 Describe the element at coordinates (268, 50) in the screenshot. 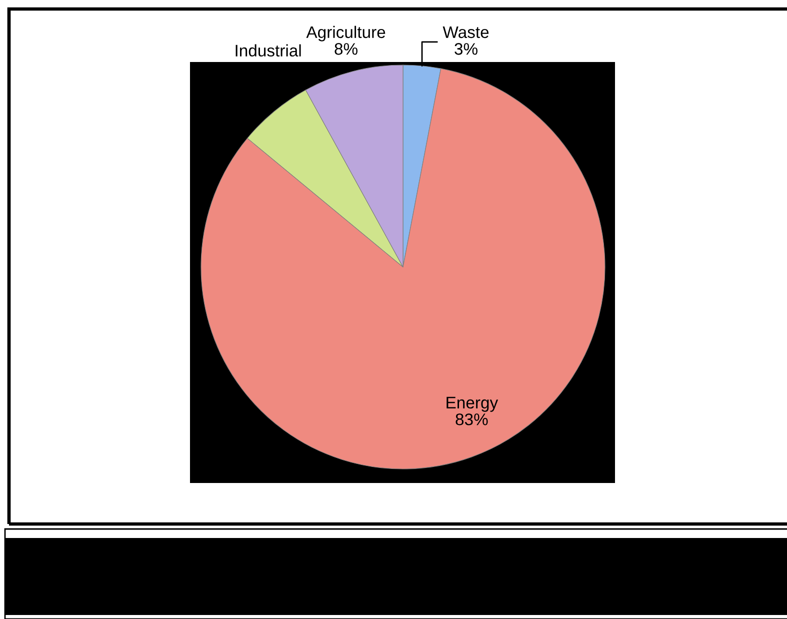

I see `slice-label: Industrial` at that location.